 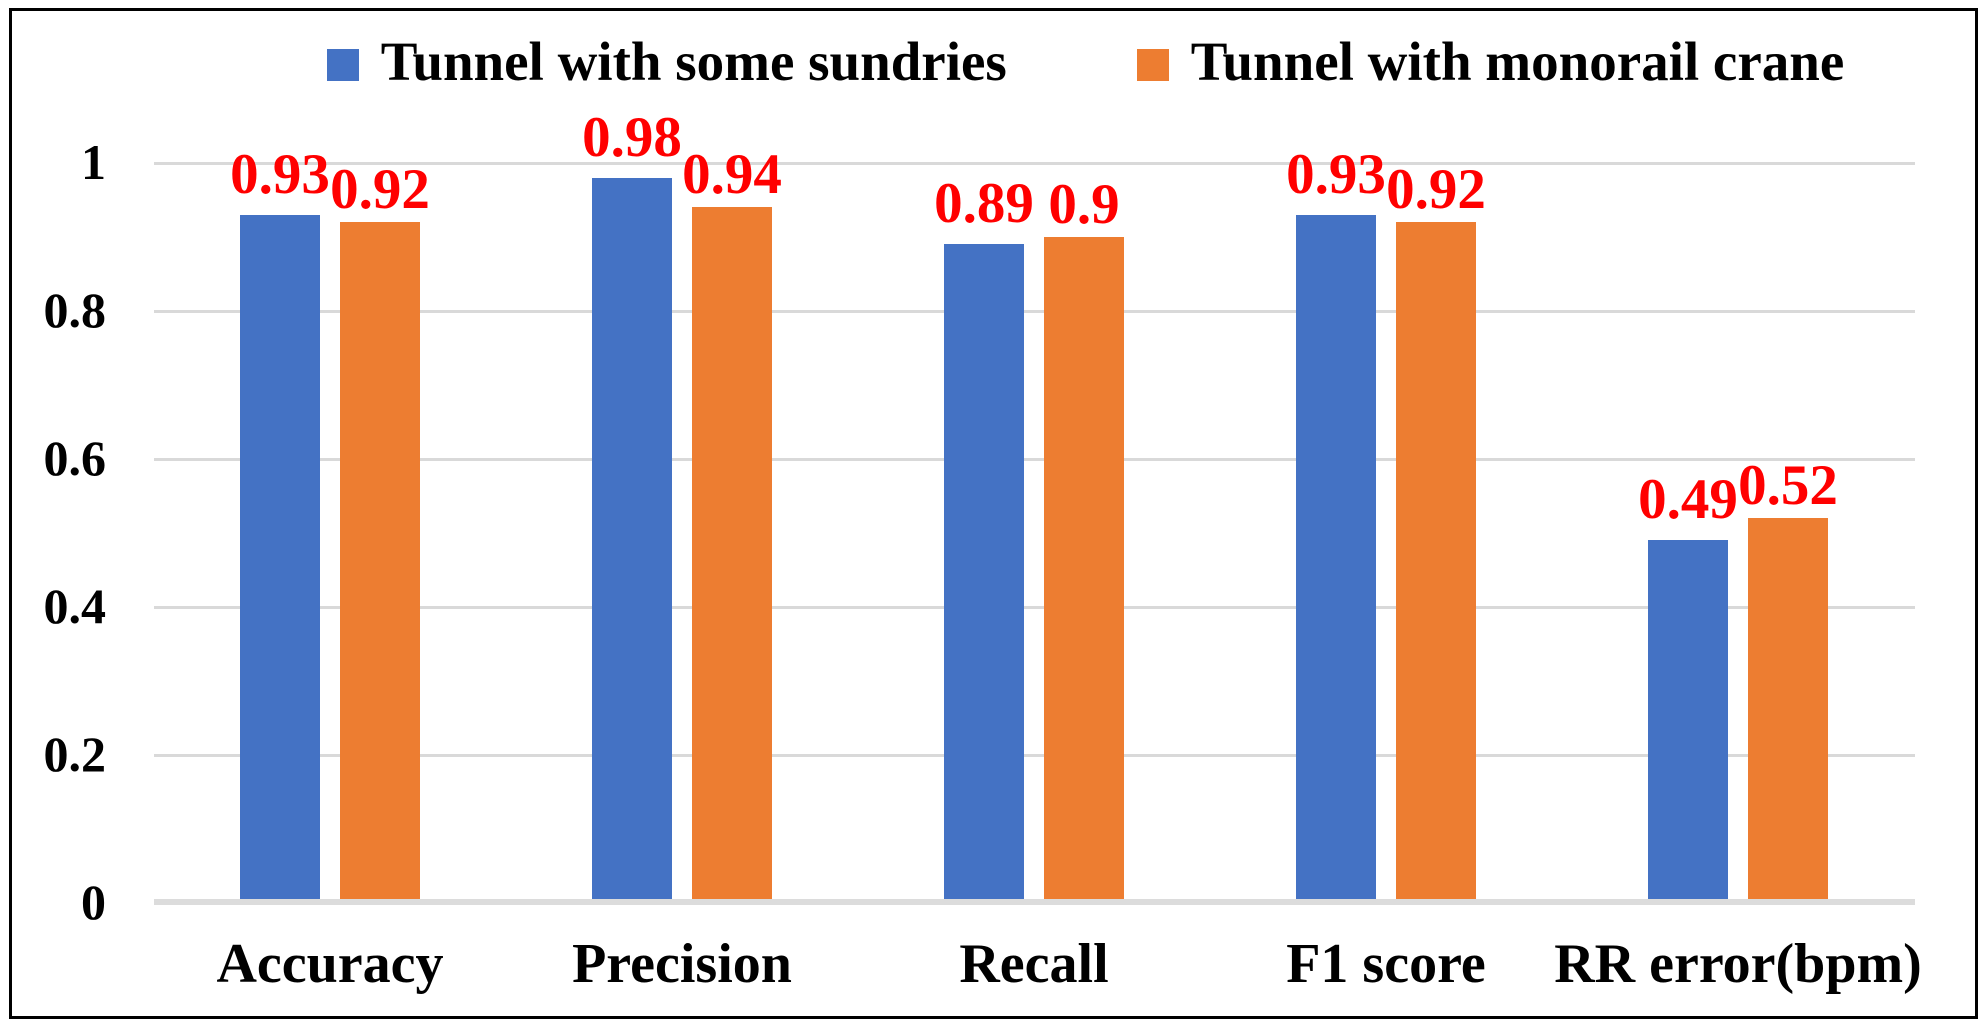 What do you see at coordinates (632, 137) in the screenshot?
I see `data-label: 0.98` at bounding box center [632, 137].